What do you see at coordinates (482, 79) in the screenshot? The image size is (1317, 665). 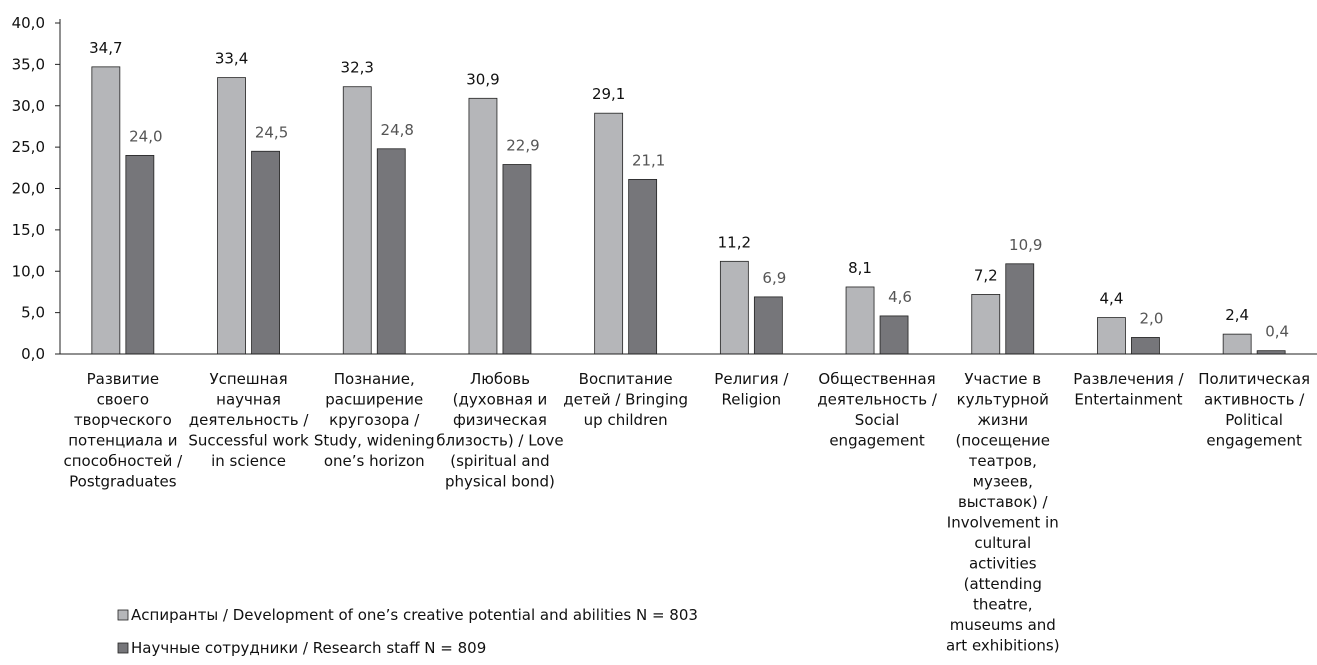 I see `data-label-postgraduates: 30,9` at bounding box center [482, 79].